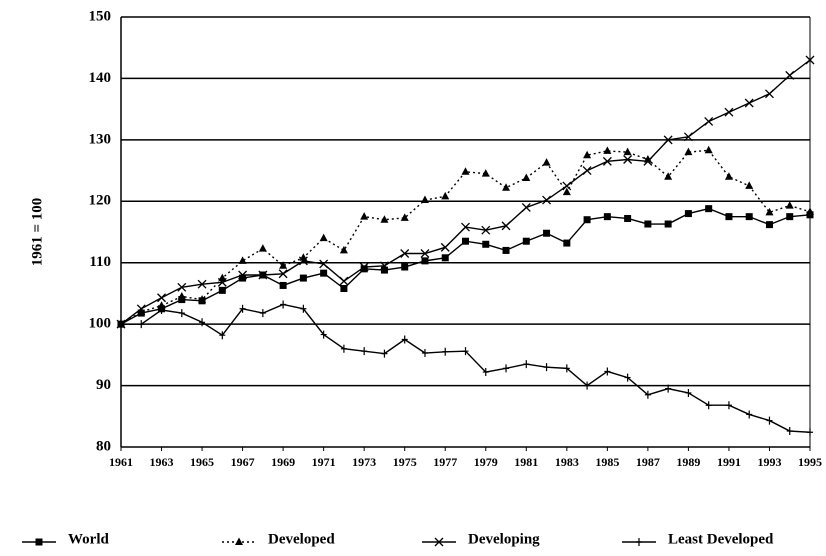 This screenshot has width=826, height=556. I want to click on x-tick-label: 1993, so click(769, 462).